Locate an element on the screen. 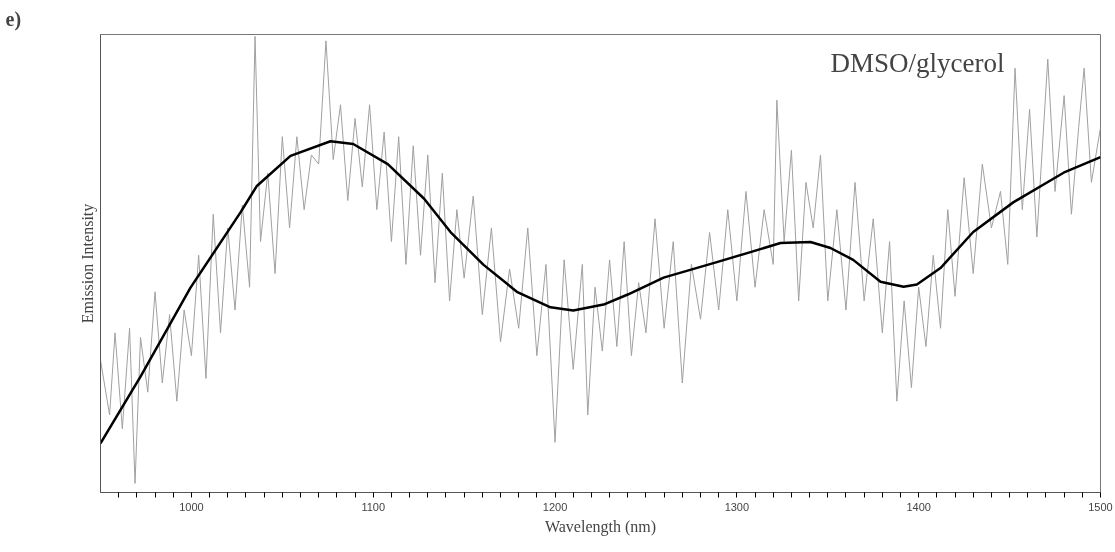  x-tick-label: 1300 is located at coordinates (737, 506).